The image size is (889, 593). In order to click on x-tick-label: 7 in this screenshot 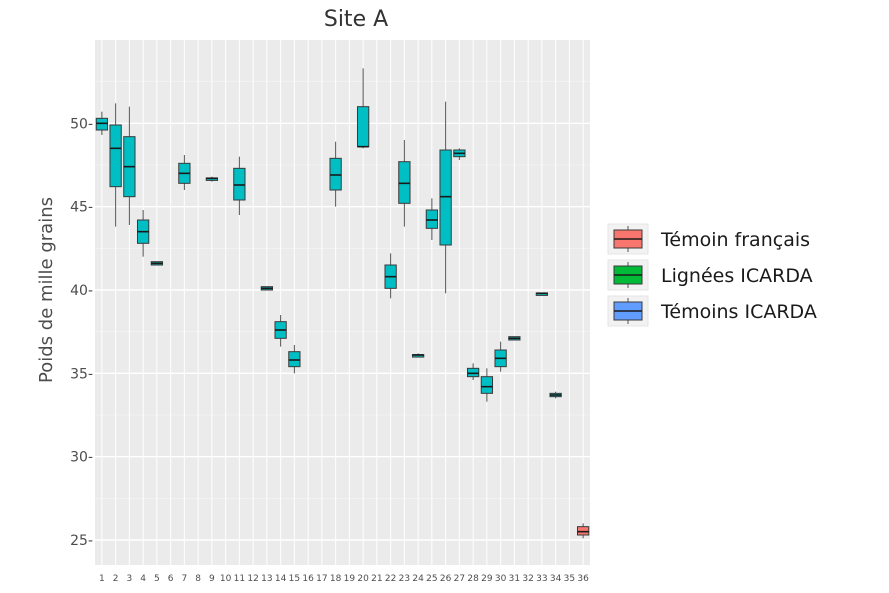, I will do `click(185, 579)`.